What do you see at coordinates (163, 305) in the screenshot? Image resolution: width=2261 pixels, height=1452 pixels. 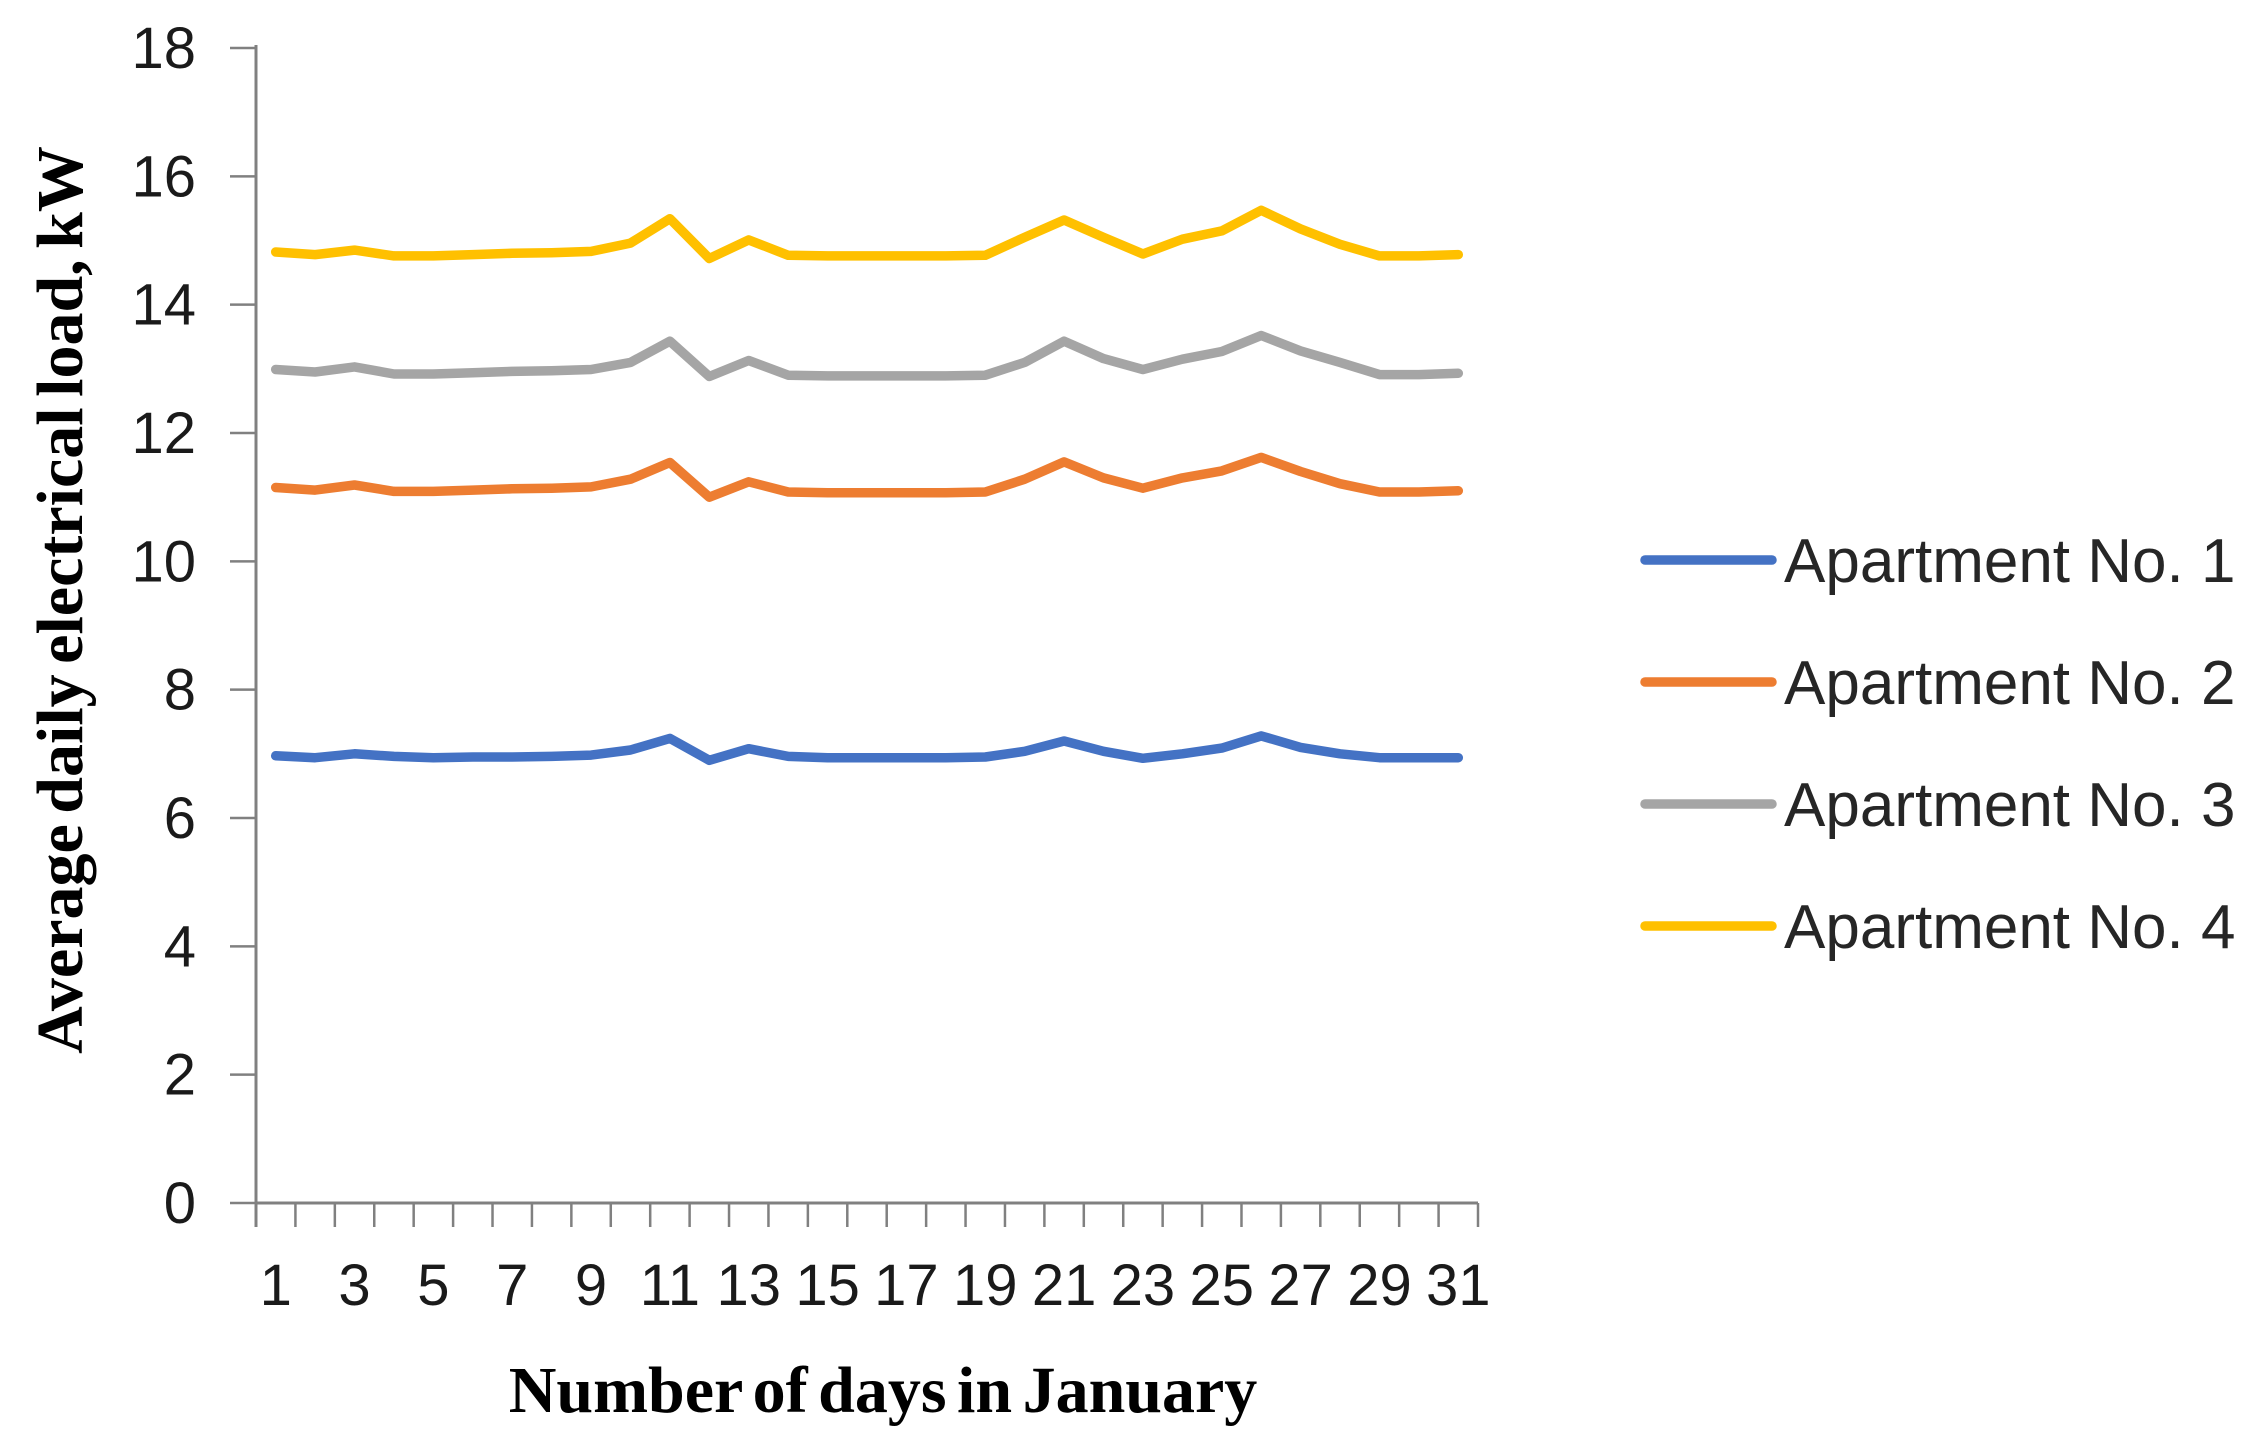 I see `y-tick-label: 14` at bounding box center [163, 305].